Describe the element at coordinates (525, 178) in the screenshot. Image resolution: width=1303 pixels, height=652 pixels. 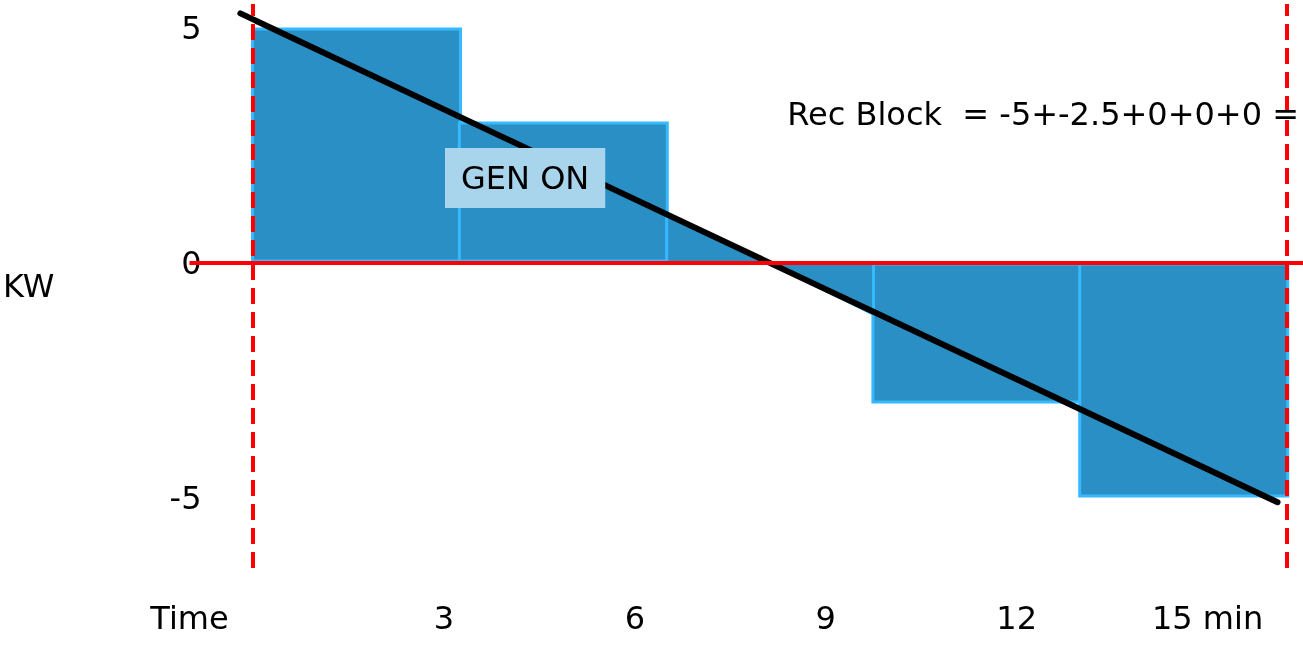
I see `annotation: GEN ON` at that location.